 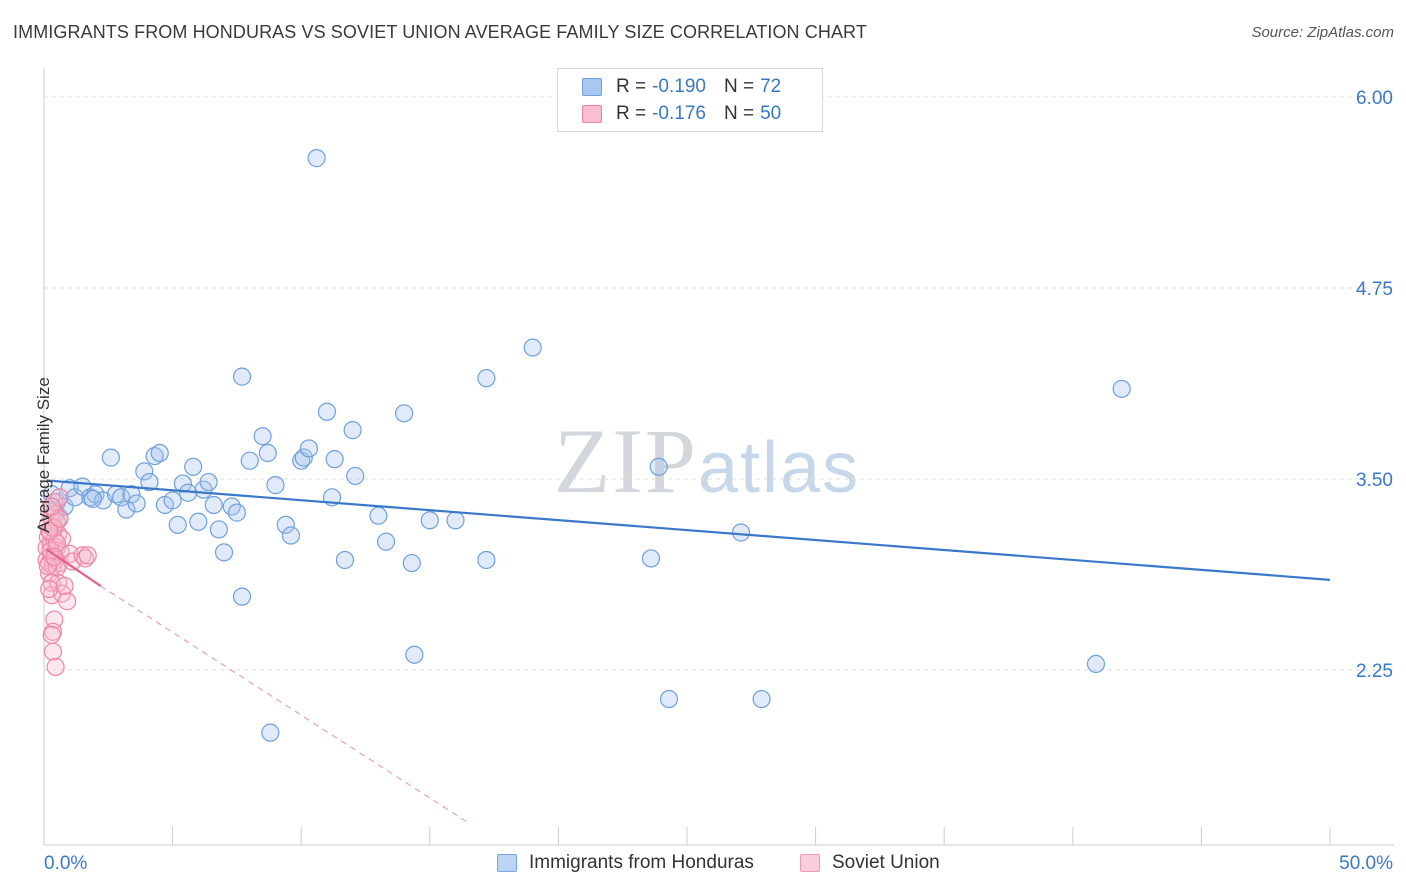 I want to click on legend-r-value: -0.176, so click(x=679, y=113).